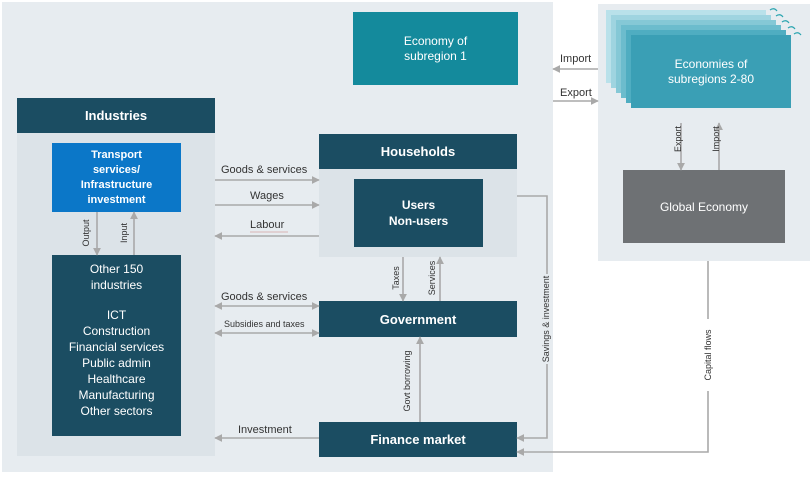  Describe the element at coordinates (116, 199) in the screenshot. I see `transport-line4: investment` at that location.